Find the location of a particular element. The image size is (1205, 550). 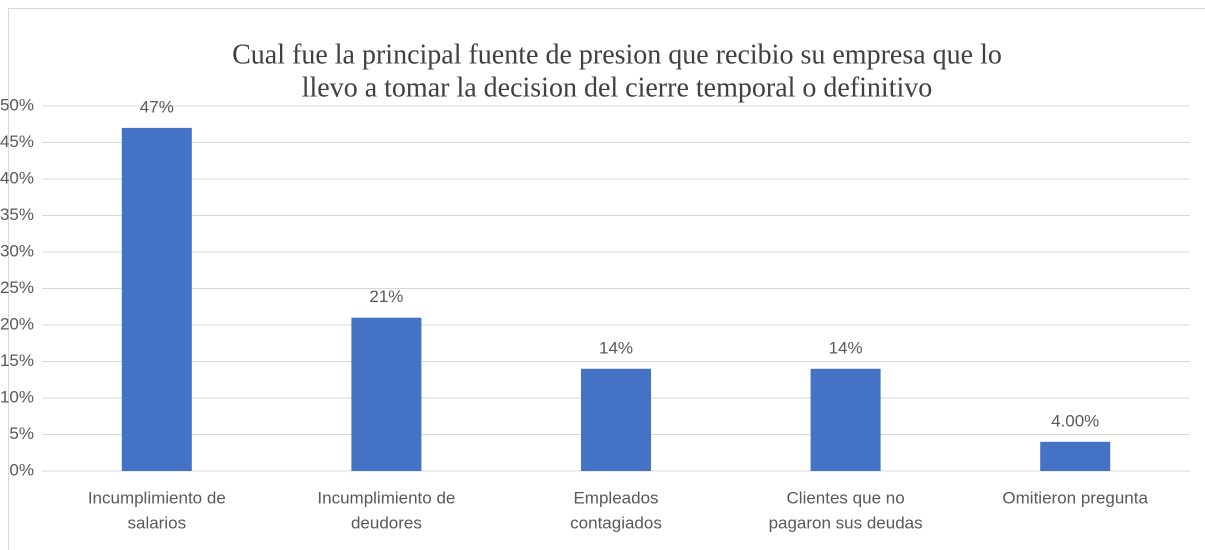

y-tick-label: 30% is located at coordinates (17, 250).